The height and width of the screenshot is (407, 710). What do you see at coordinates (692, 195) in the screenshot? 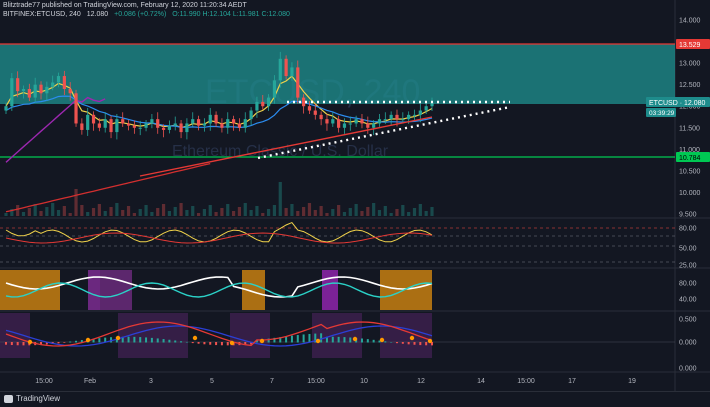
I see `price-axis` at bounding box center [692, 195].